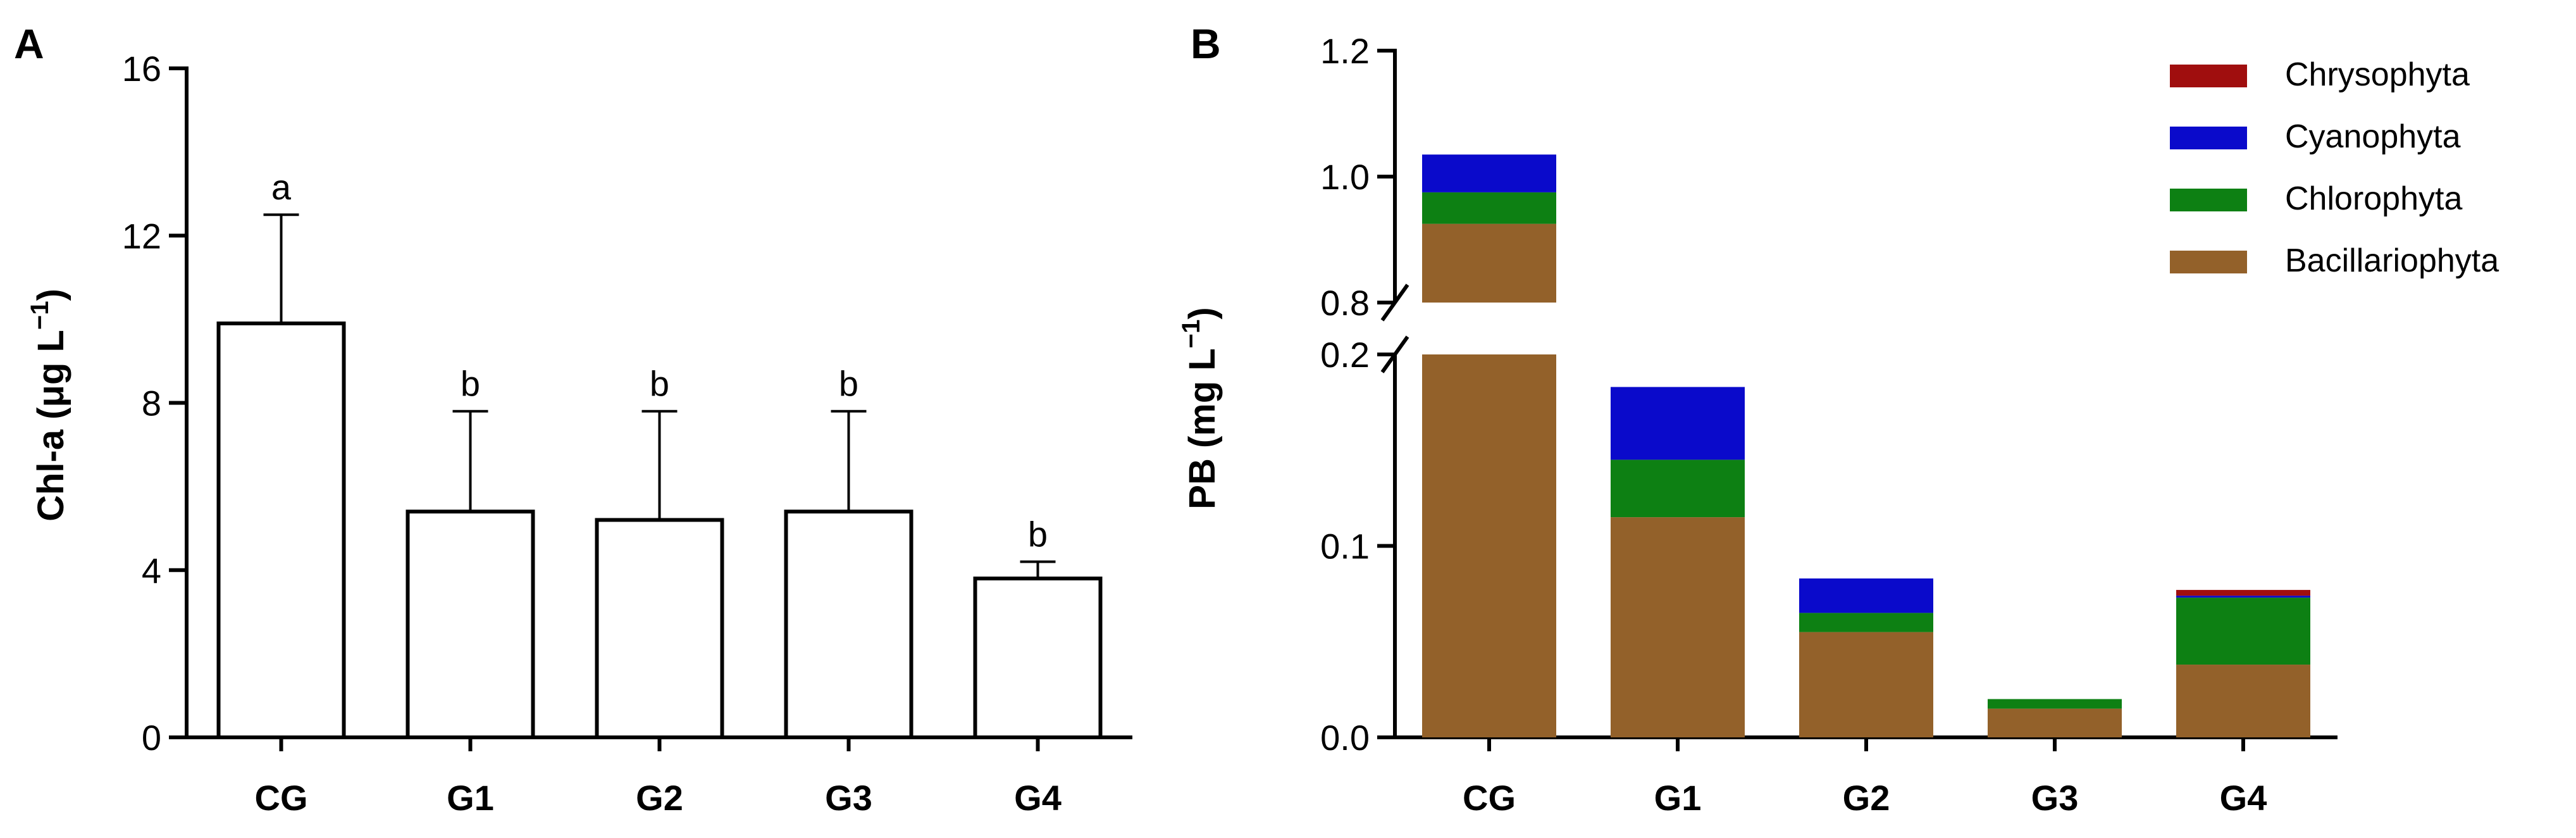 The height and width of the screenshot is (838, 2576). What do you see at coordinates (282, 187) in the screenshot?
I see `significance-letter-a: a` at bounding box center [282, 187].